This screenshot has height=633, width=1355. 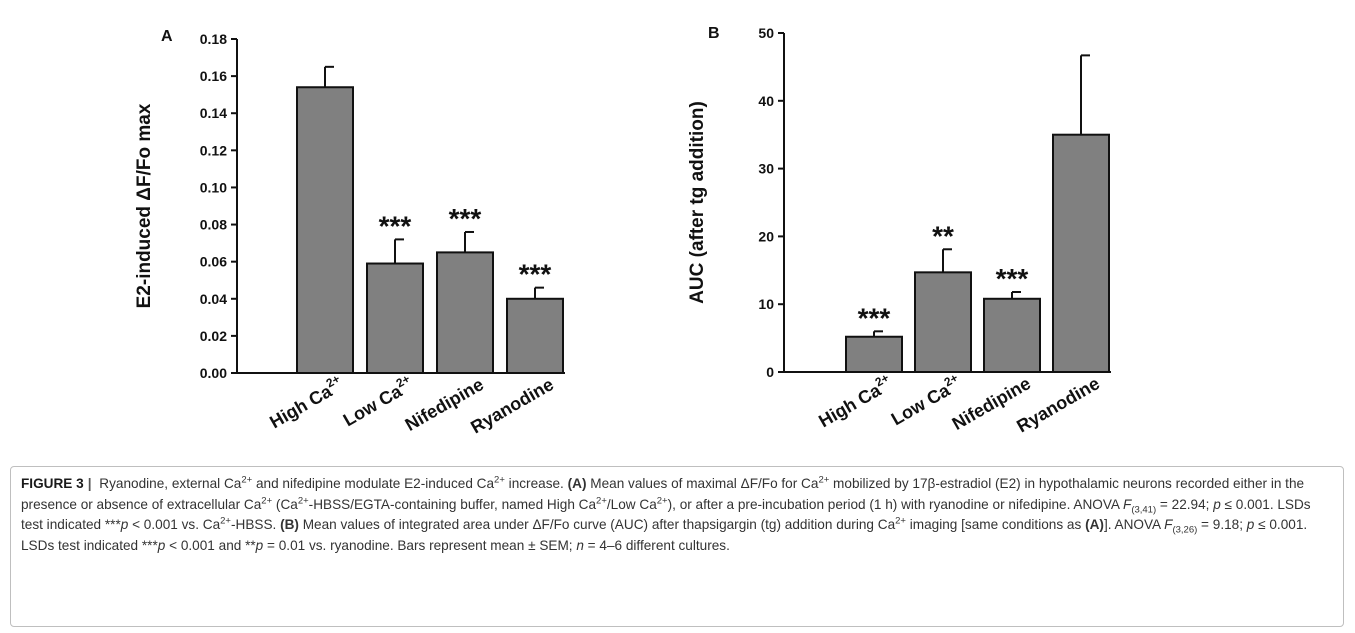 I want to click on caption-segment: Mean values of maximal ΔF/Fo for Ca, so click(x=702, y=483).